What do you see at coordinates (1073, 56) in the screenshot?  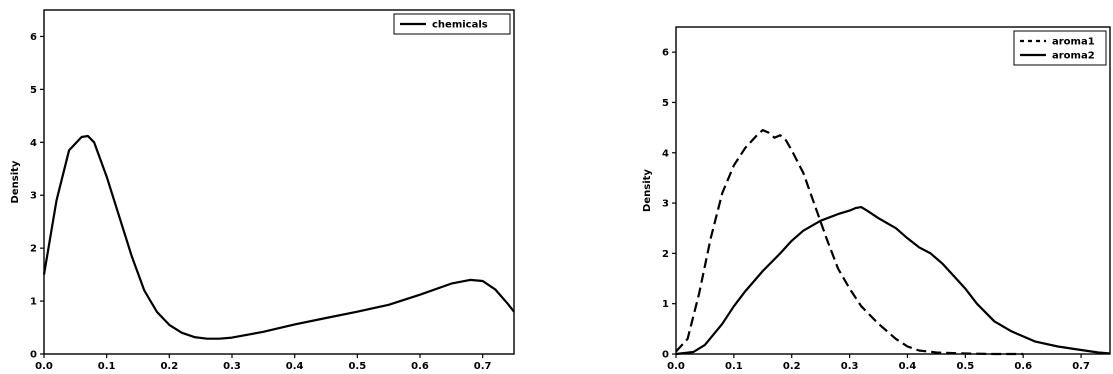 I see `legend-label-aroma2: aroma2` at bounding box center [1073, 56].